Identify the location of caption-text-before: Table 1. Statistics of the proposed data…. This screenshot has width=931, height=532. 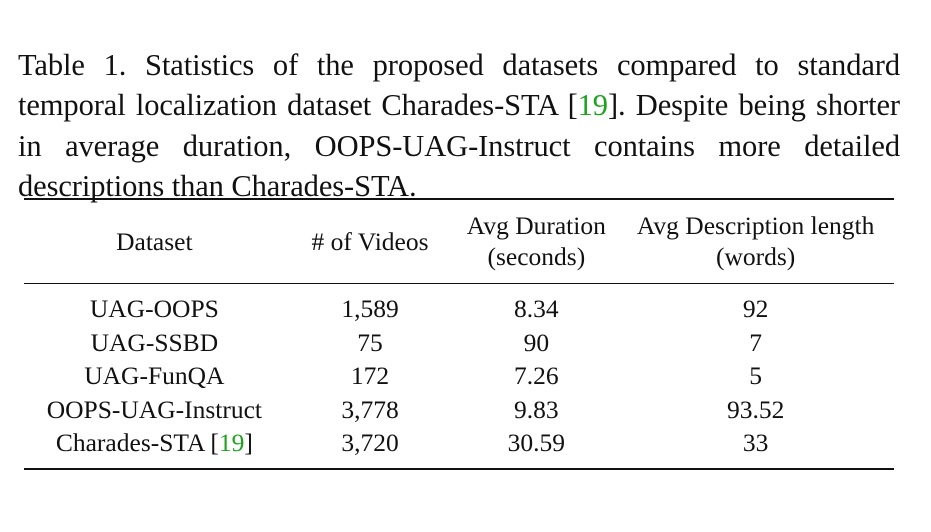
(459, 85).